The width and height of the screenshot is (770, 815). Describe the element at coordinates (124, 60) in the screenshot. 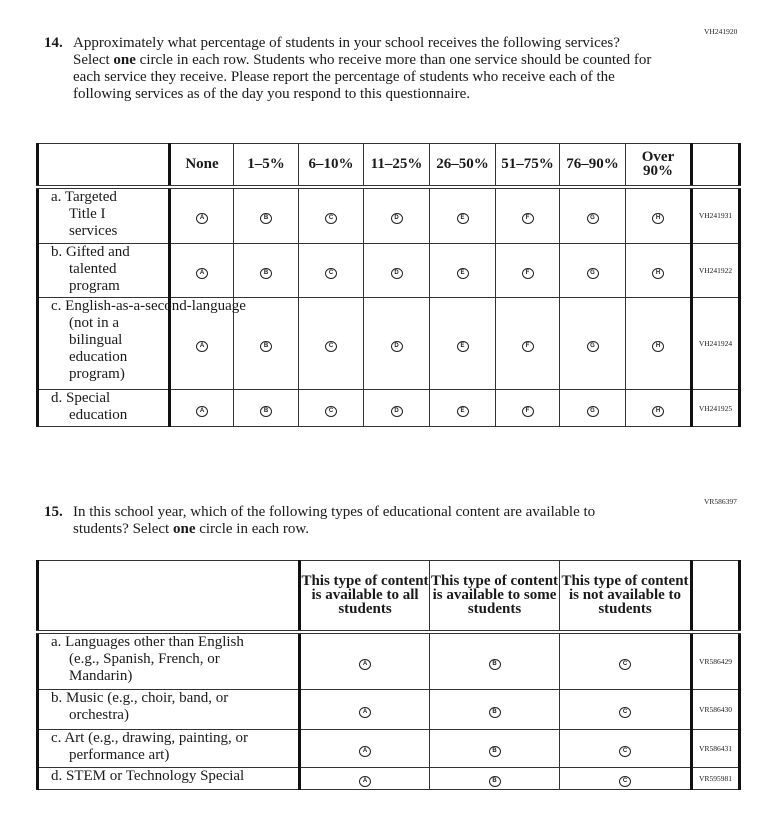

I see `question-text-bold: one` at that location.